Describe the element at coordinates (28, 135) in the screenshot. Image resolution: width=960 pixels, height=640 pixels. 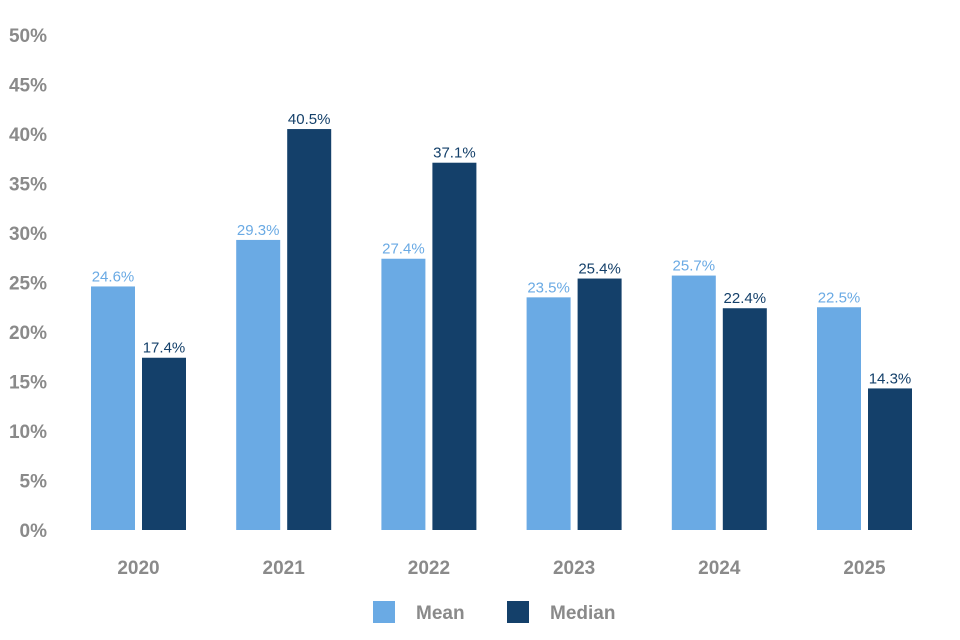
I see `y-tick-label: 40%` at that location.